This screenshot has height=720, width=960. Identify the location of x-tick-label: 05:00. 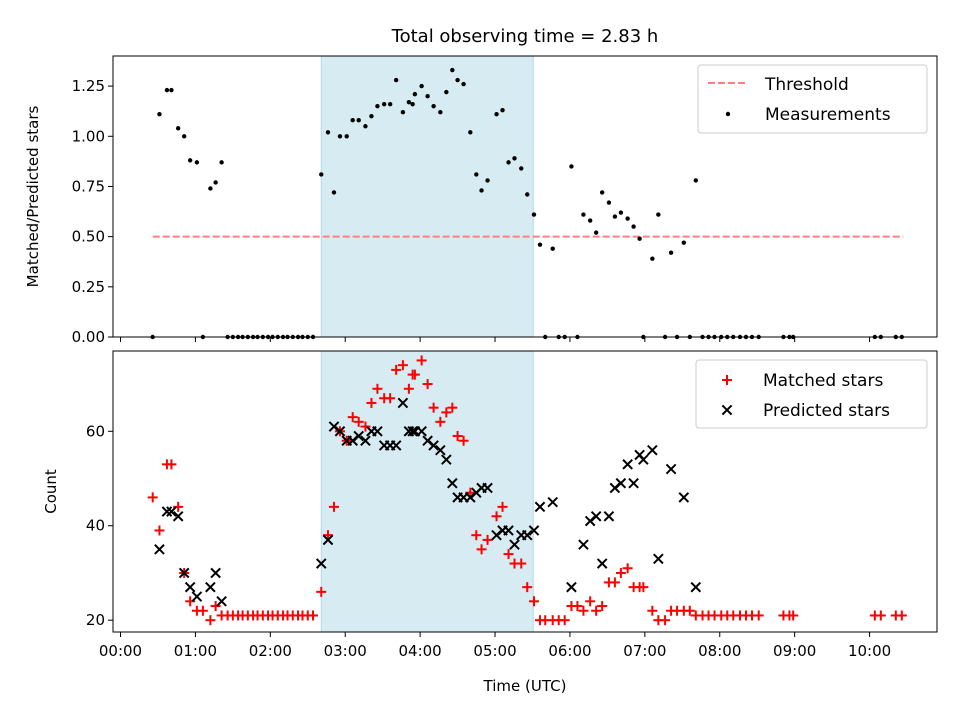
(494, 651).